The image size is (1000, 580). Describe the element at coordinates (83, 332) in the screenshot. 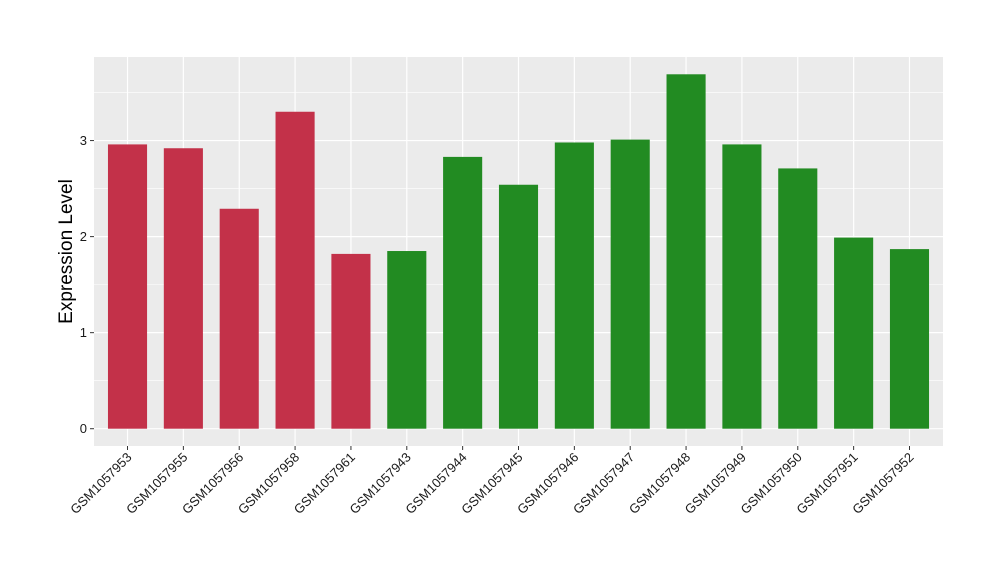

I see `y-tick-label: 1` at that location.